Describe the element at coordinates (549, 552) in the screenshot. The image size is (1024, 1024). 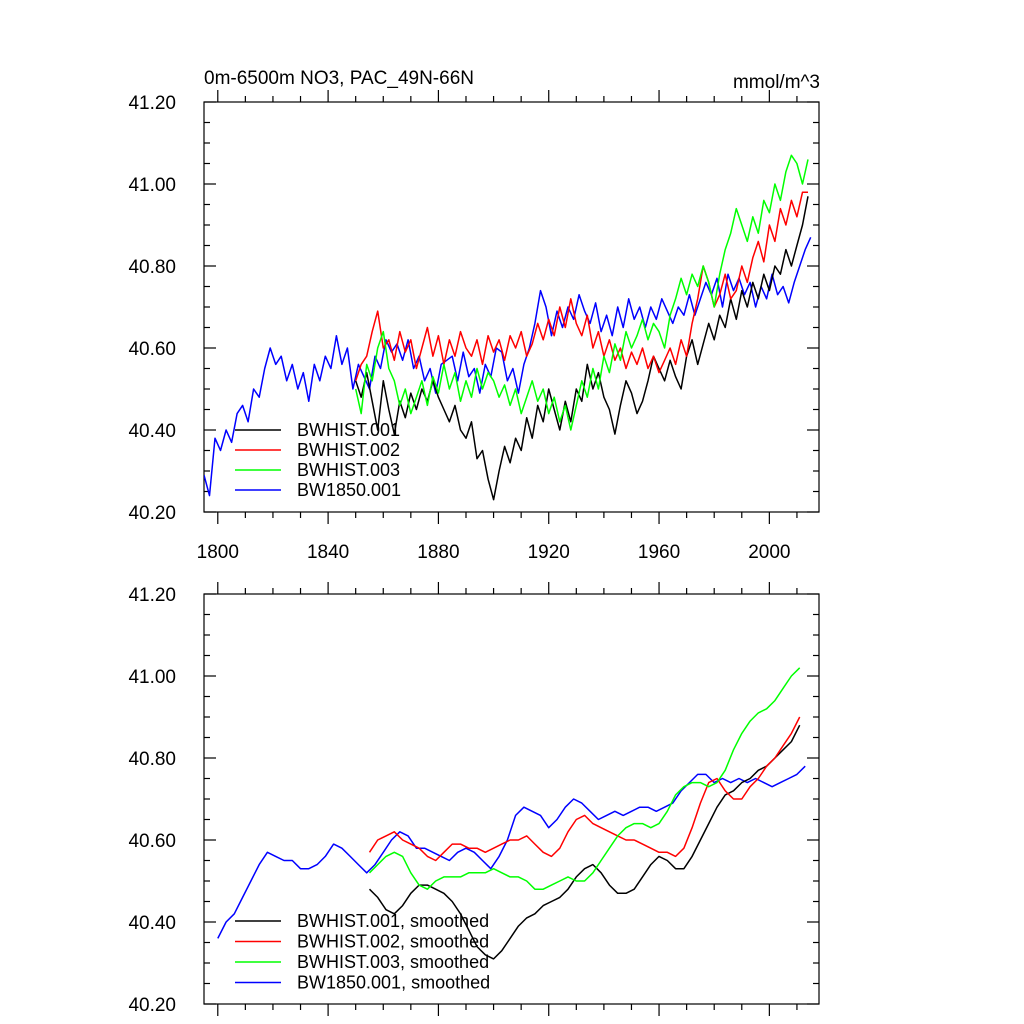
I see `x-tick-label: 1920` at that location.